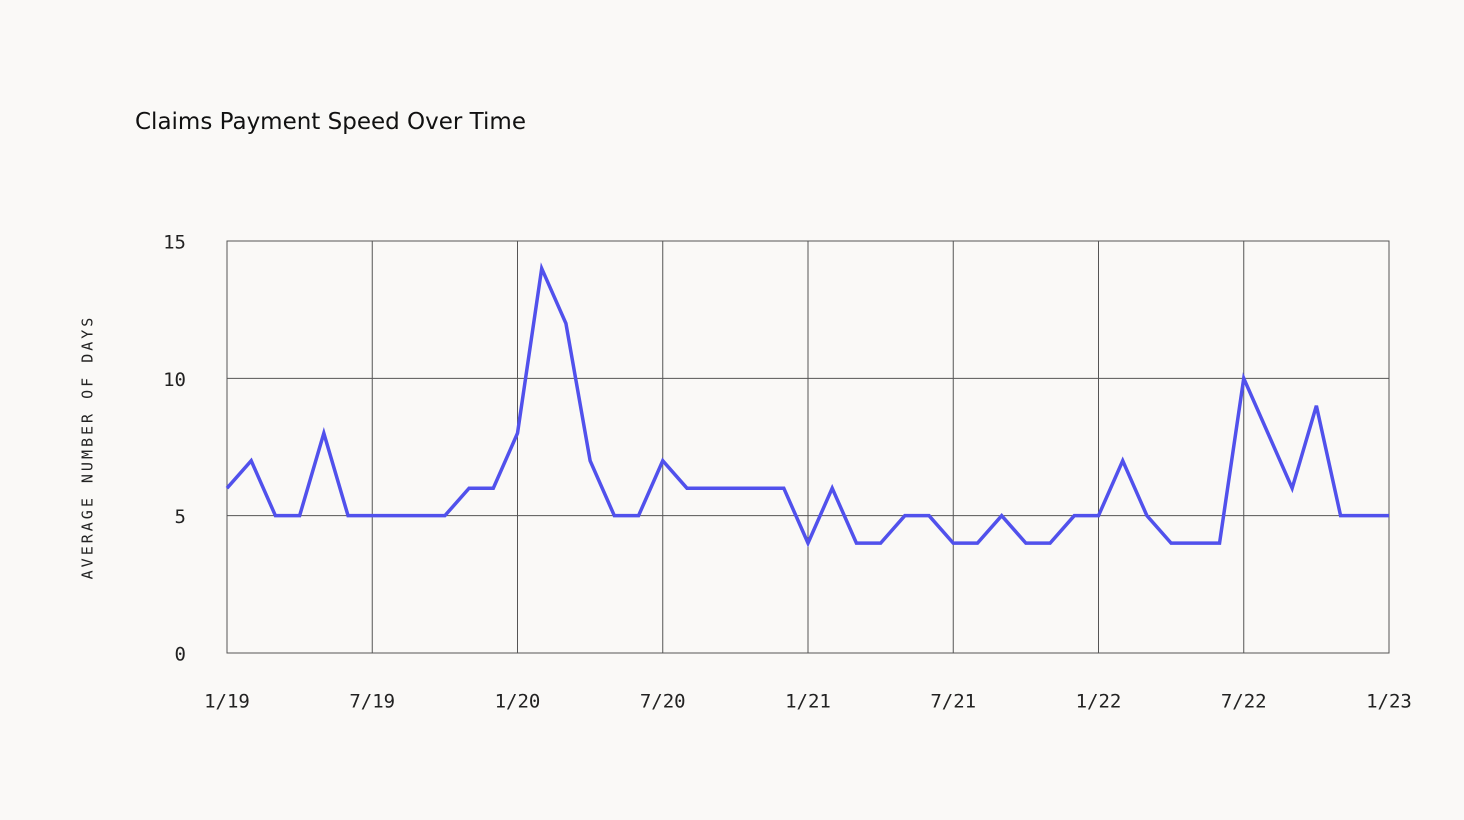  Describe the element at coordinates (1244, 702) in the screenshot. I see `x-tick-label: 7/22` at that location.